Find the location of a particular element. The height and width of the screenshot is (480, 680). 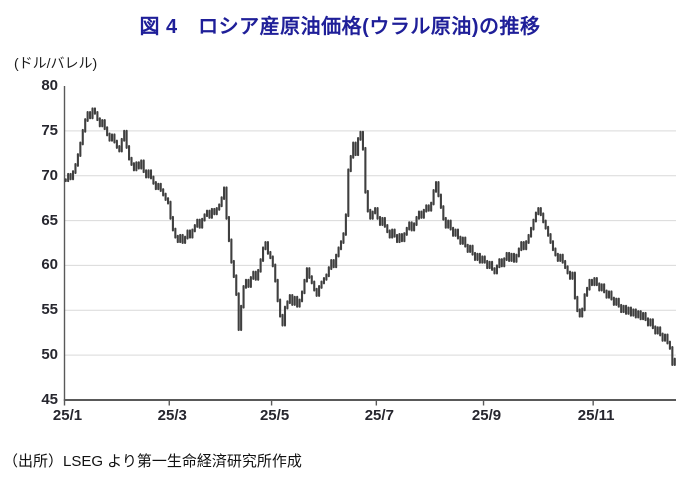

source-note: （出所）LSEG より第一生命経済研究所作成 is located at coordinates (152, 461).